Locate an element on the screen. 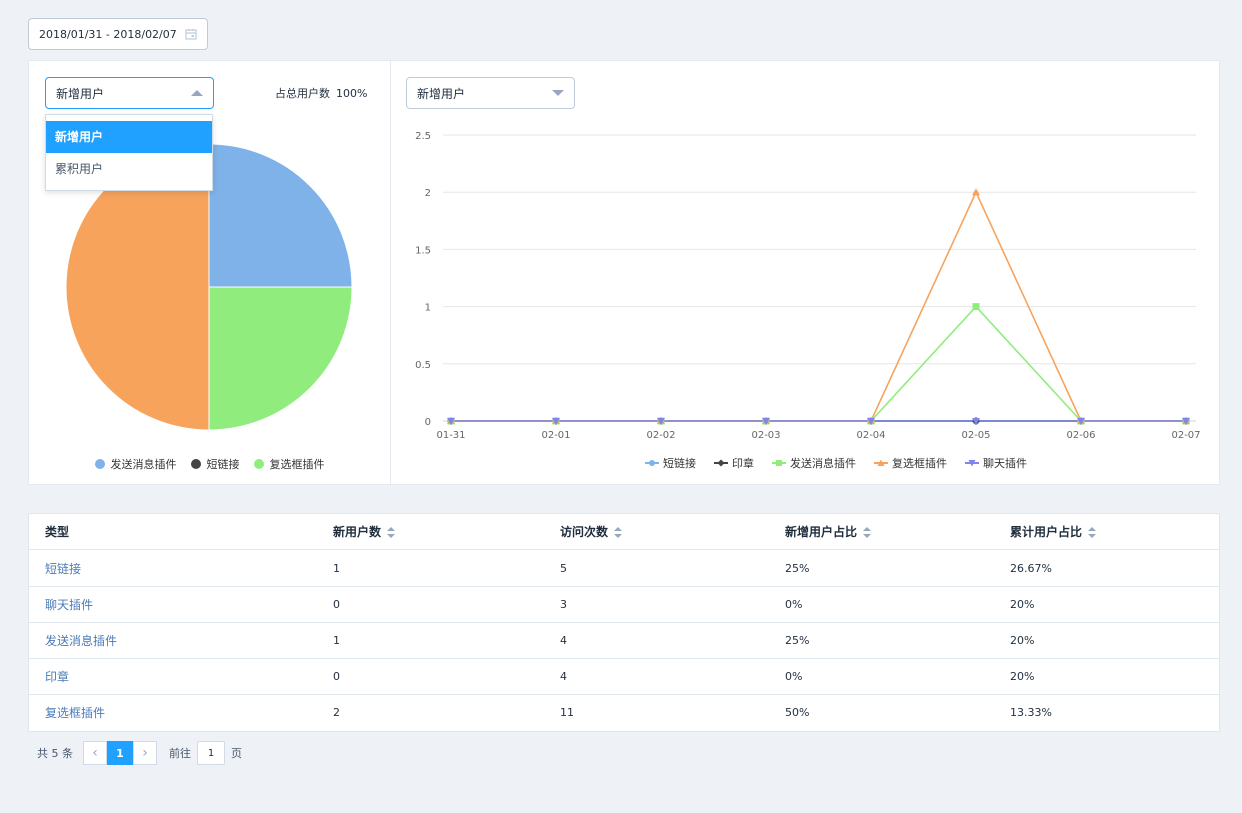  date-range-picker: 2018/01/31 - 2018/02/07 is located at coordinates (118, 34).